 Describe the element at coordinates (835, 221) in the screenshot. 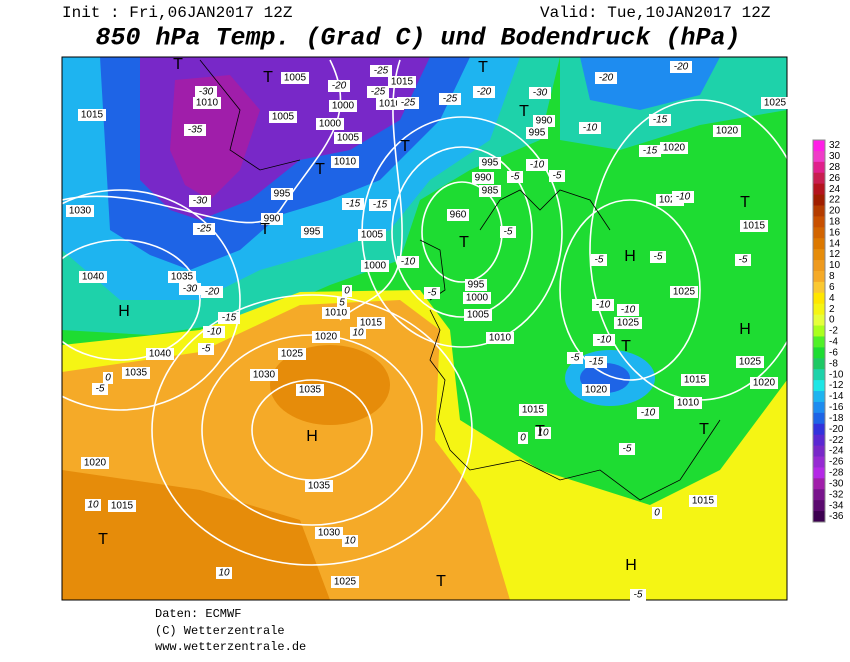

I see `color-tick-label: 18` at that location.